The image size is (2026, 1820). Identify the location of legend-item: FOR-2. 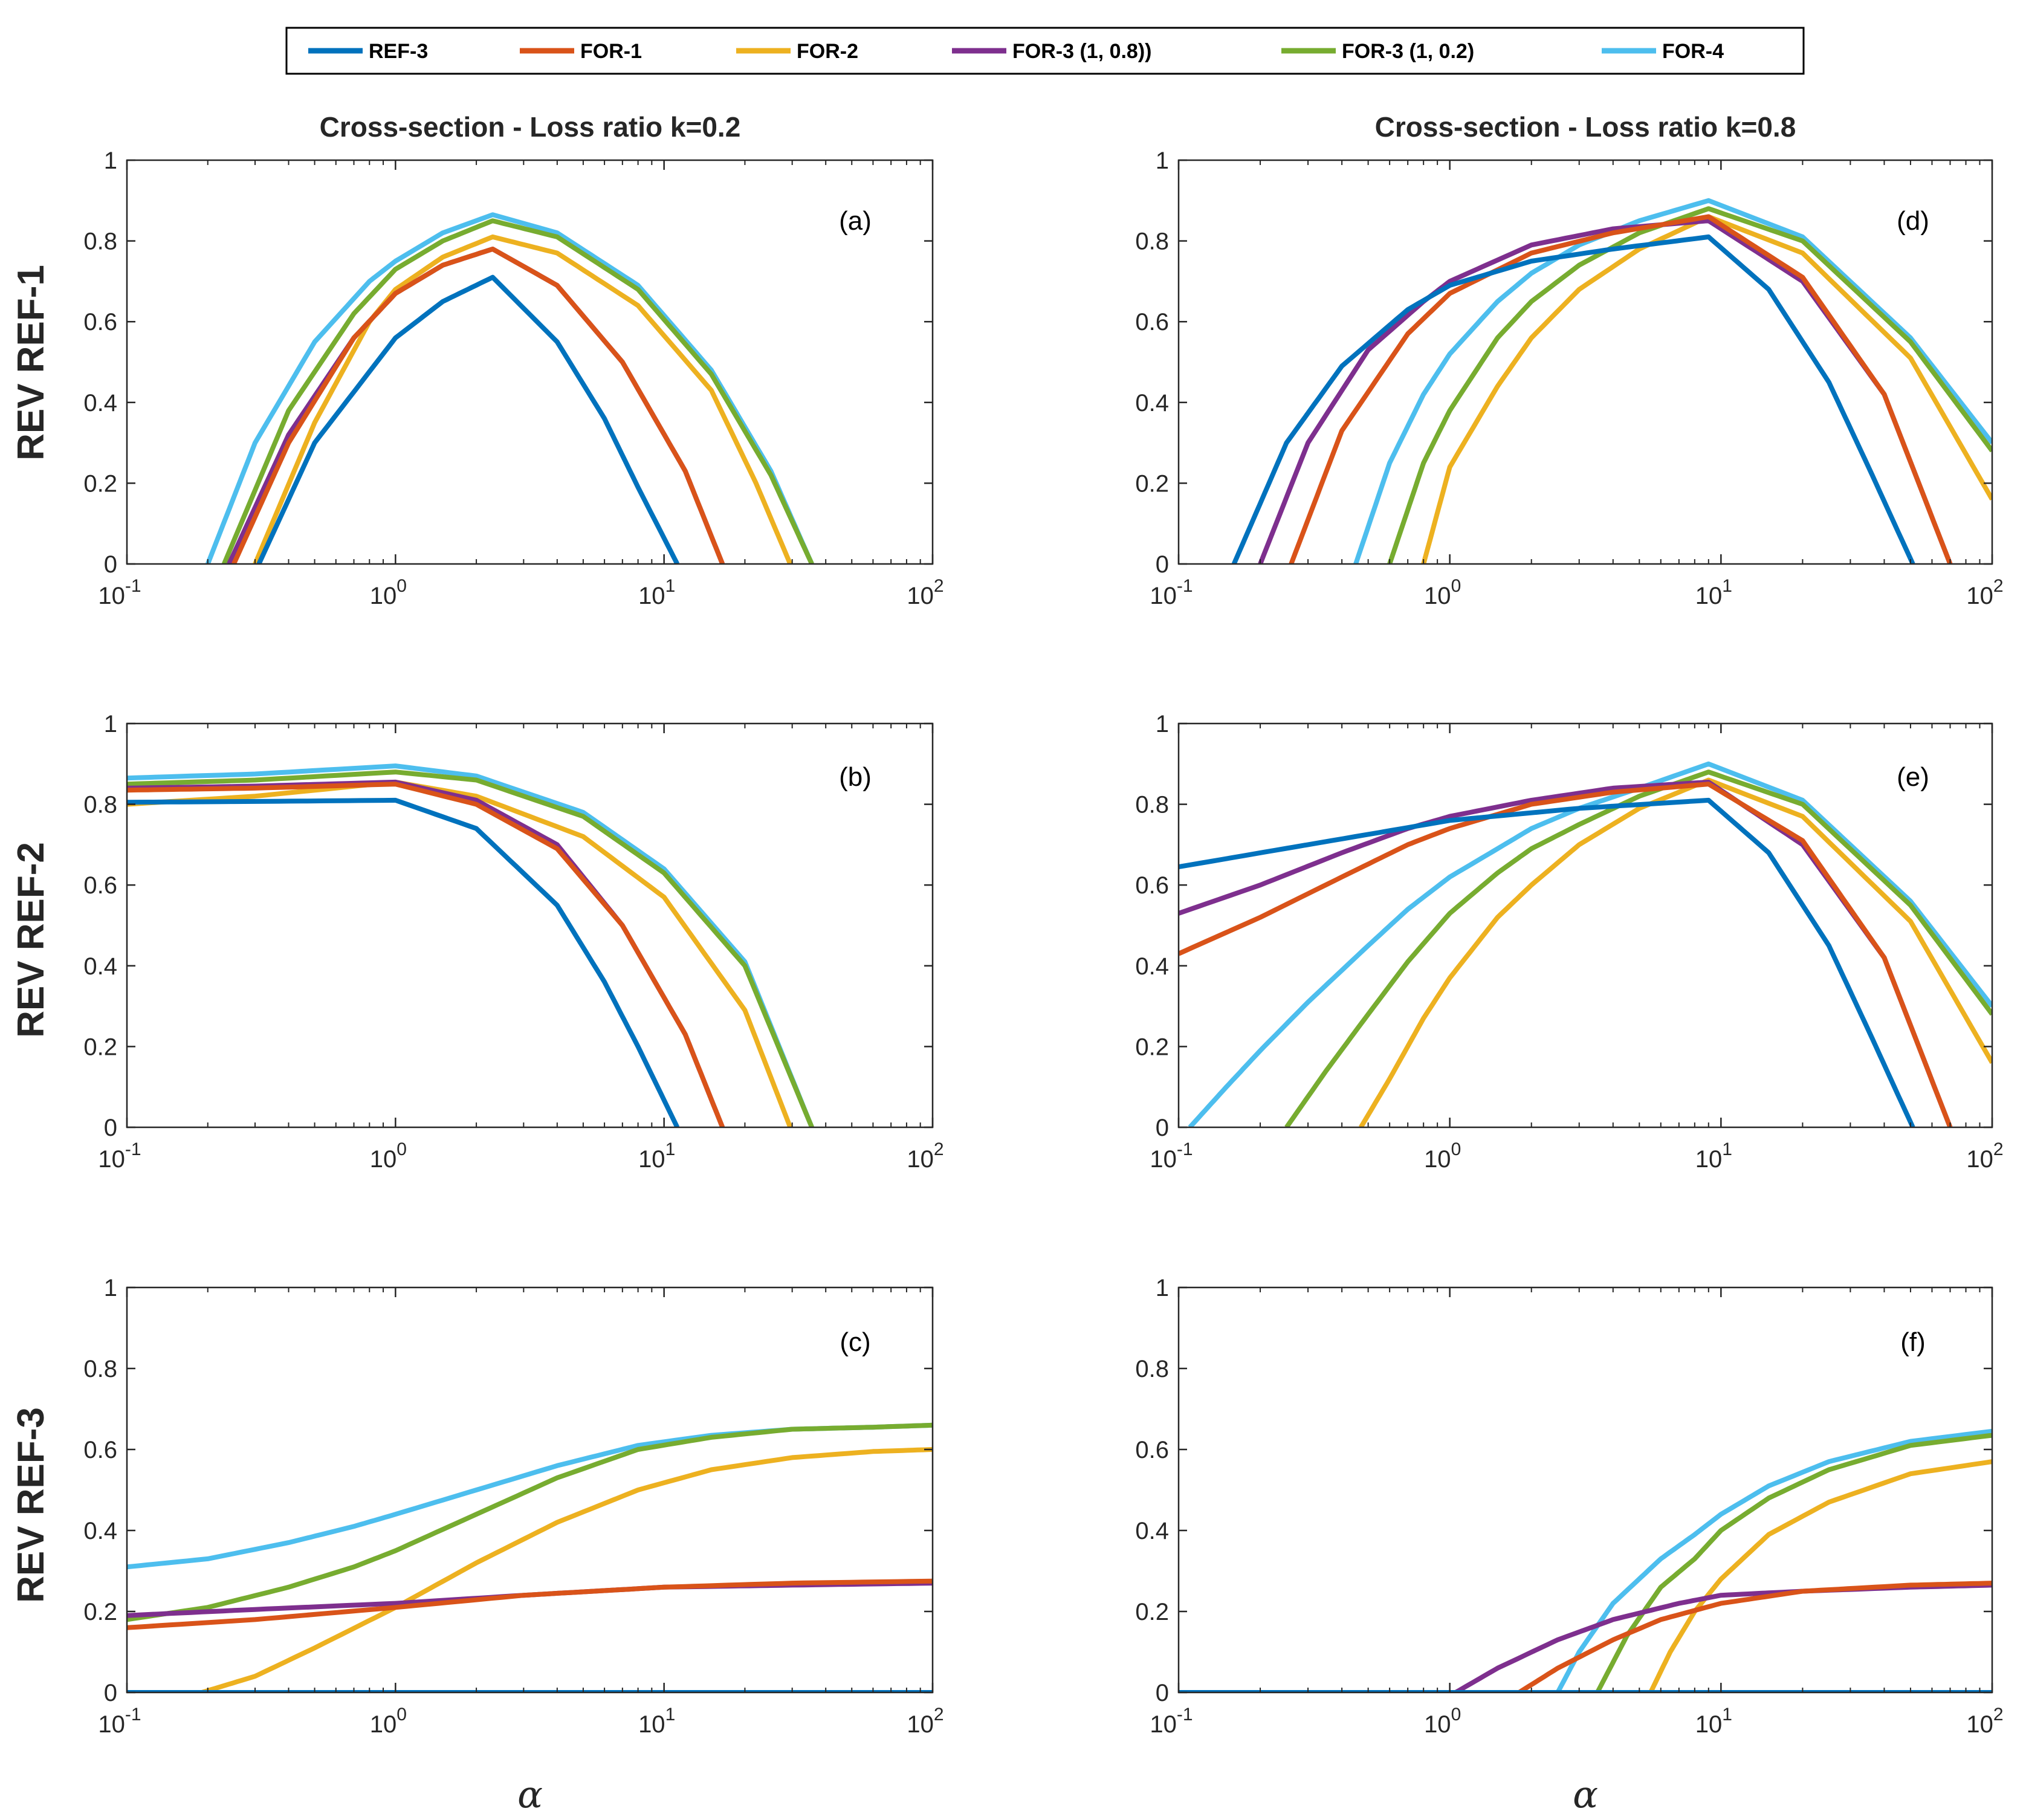
(797, 51).